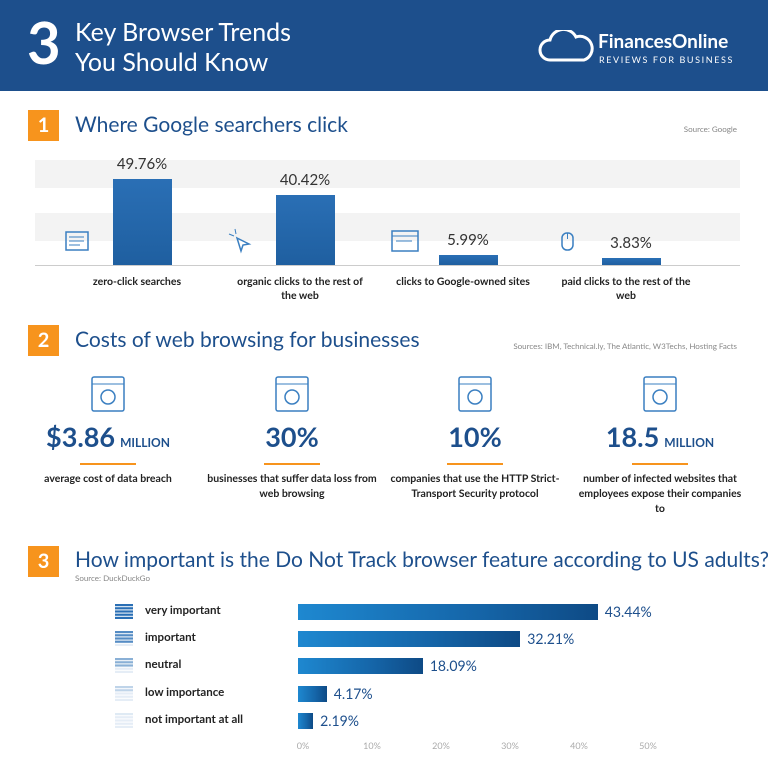 The image size is (768, 768). Describe the element at coordinates (372, 745) in the screenshot. I see `x-tick-label: 10%` at that location.